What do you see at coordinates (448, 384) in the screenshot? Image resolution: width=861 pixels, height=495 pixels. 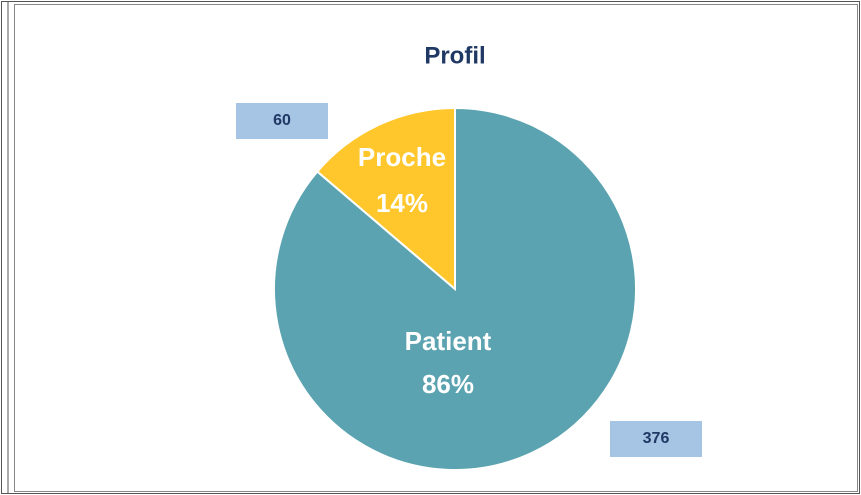 I see `slice-percent-label: 86%` at bounding box center [448, 384].